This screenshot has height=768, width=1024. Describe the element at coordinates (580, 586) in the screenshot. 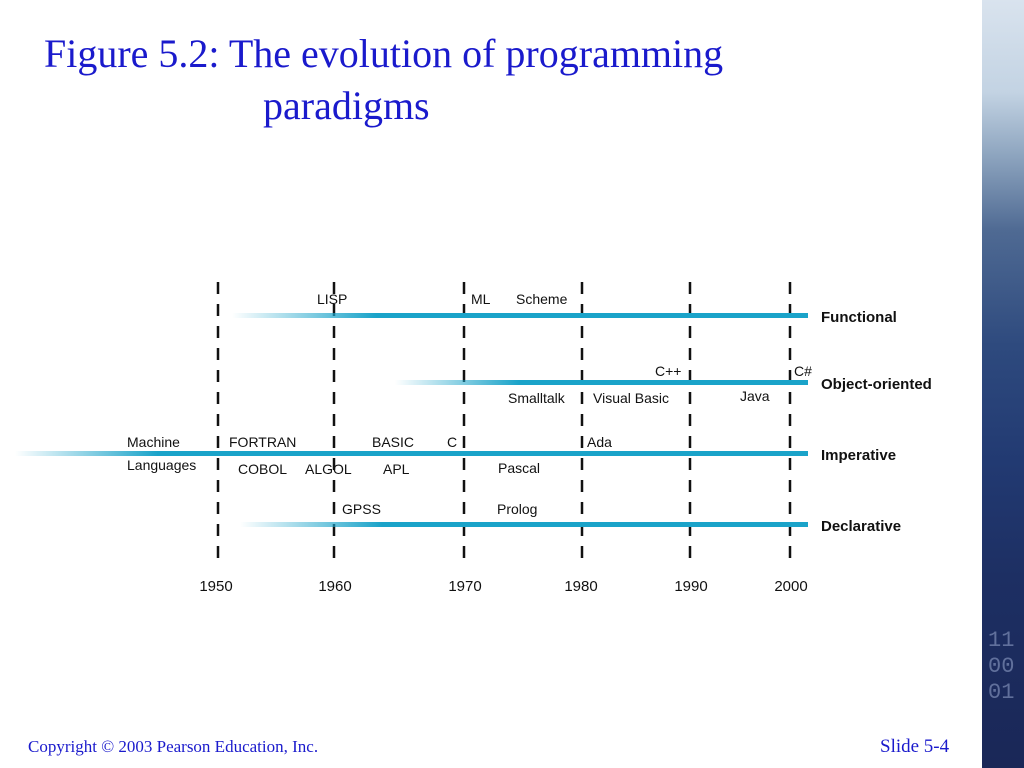

I see `year-label-1980: 1980` at that location.